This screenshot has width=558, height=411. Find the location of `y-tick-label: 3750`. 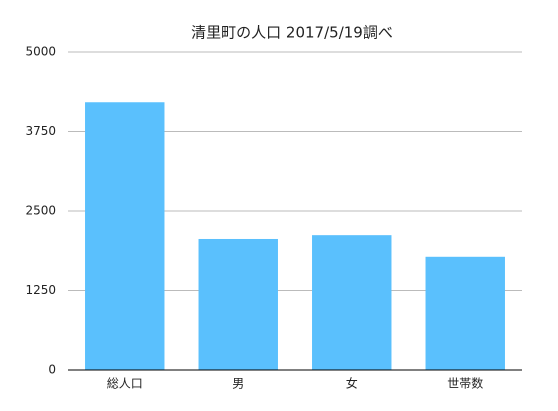

y-tick-label: 3750 is located at coordinates (40, 131).